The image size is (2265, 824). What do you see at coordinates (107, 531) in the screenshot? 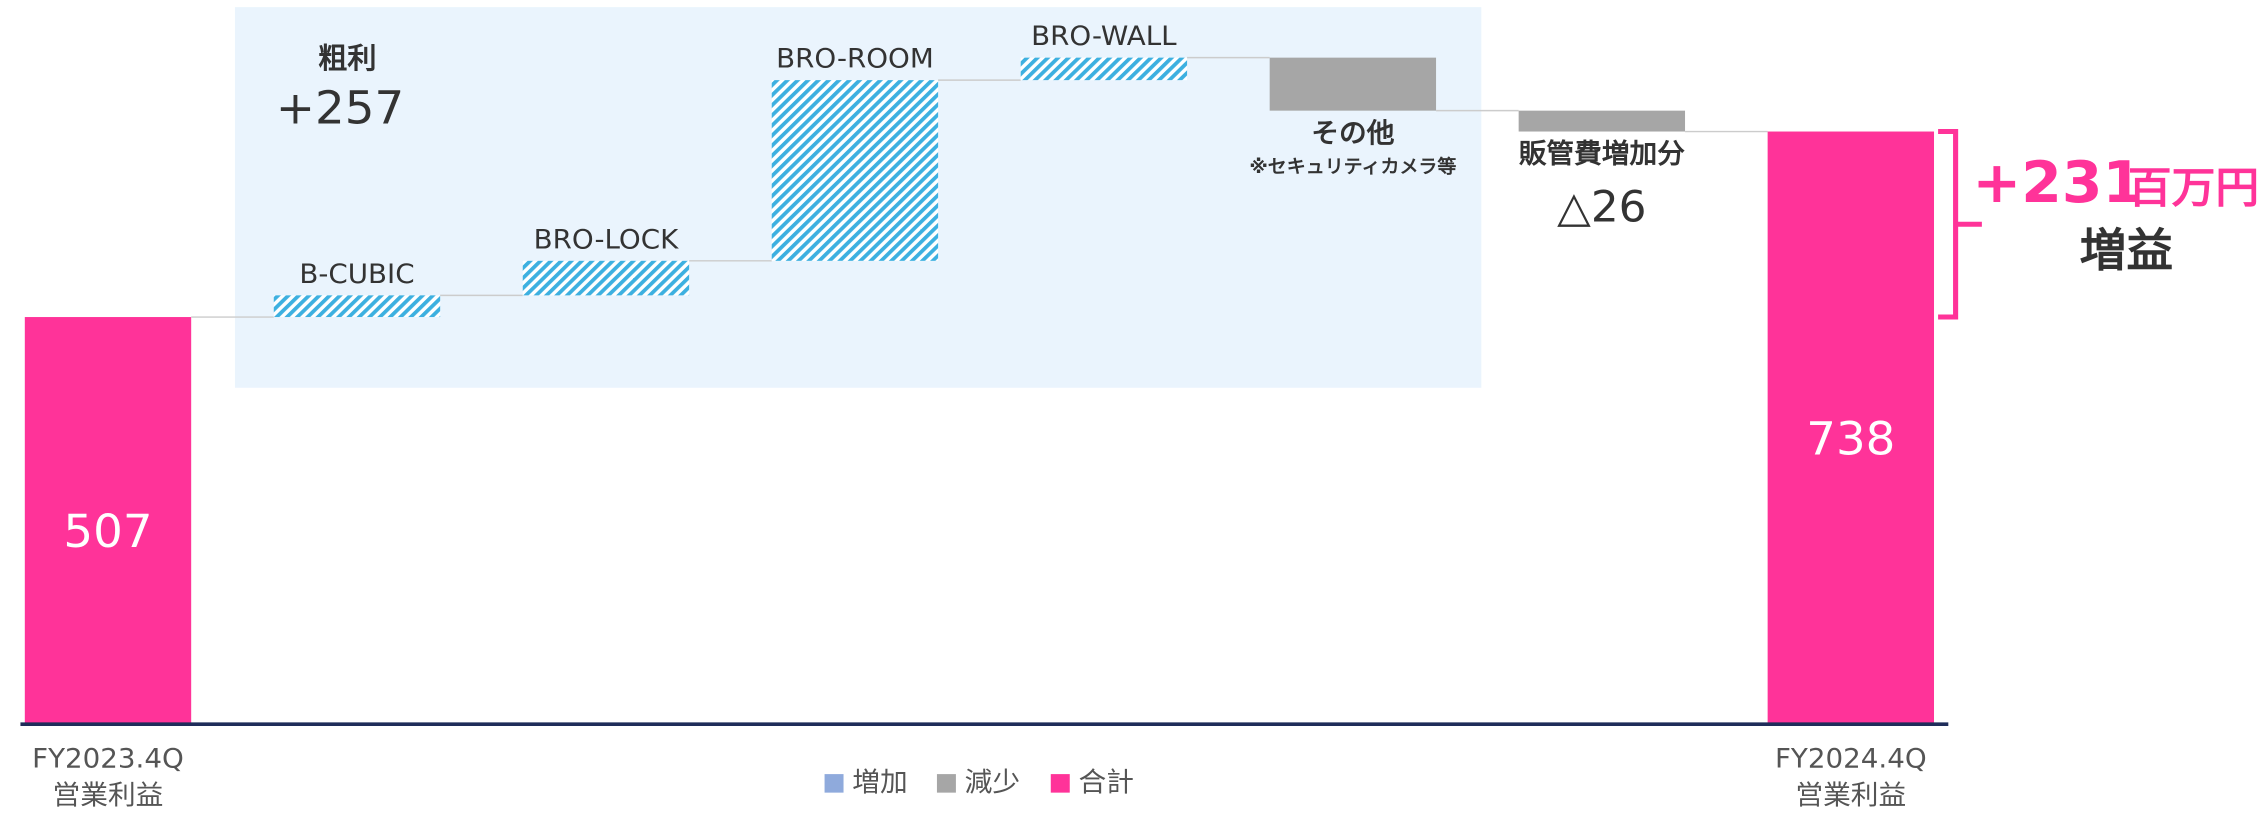
I see `value-label: 507` at bounding box center [107, 531].